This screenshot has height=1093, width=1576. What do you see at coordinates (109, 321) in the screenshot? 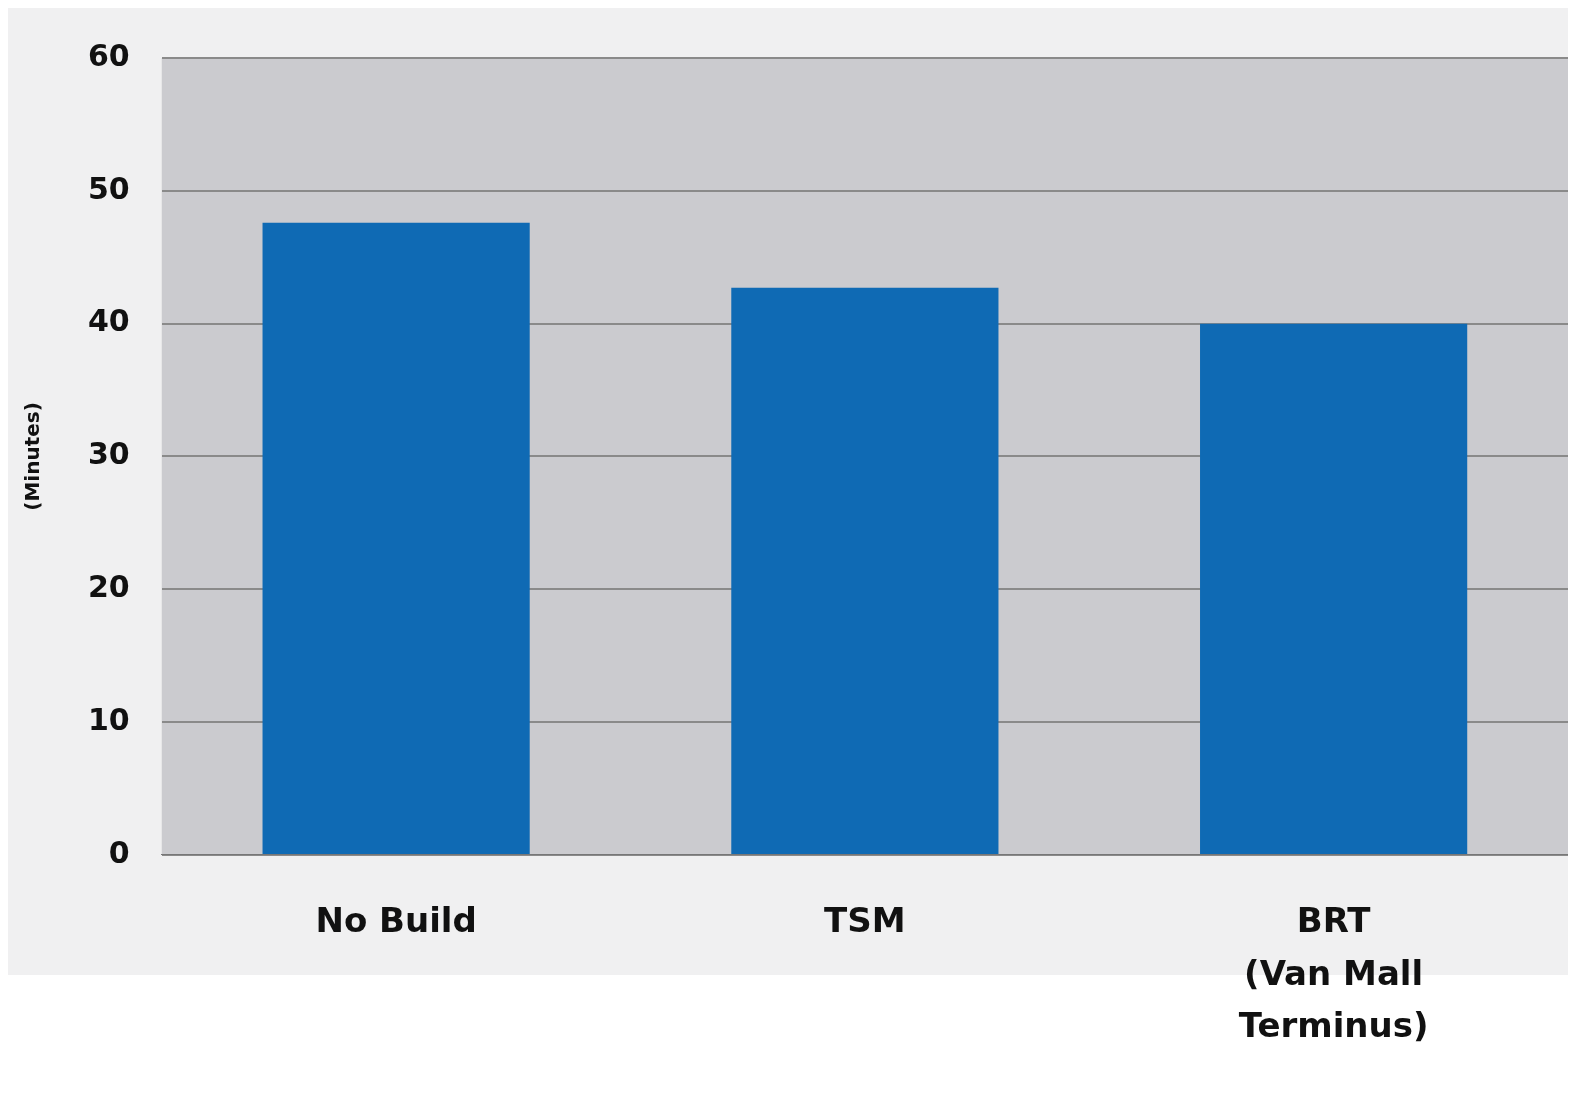
I see `y-tick-label: 40` at bounding box center [109, 321].